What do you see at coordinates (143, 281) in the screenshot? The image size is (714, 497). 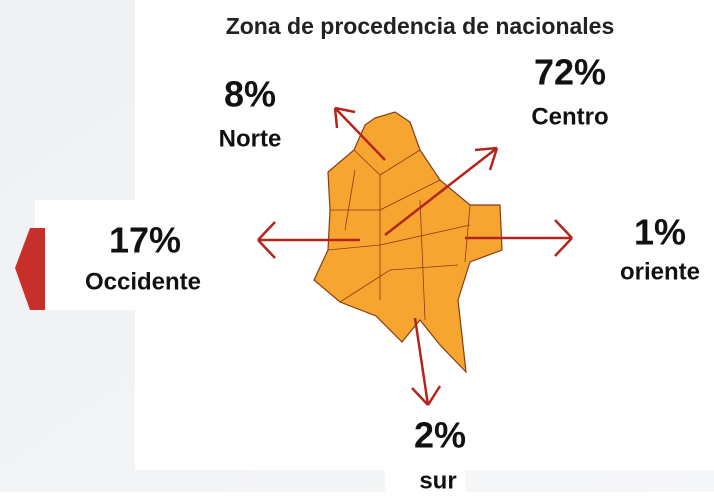 I see `west-name: Occidente` at bounding box center [143, 281].